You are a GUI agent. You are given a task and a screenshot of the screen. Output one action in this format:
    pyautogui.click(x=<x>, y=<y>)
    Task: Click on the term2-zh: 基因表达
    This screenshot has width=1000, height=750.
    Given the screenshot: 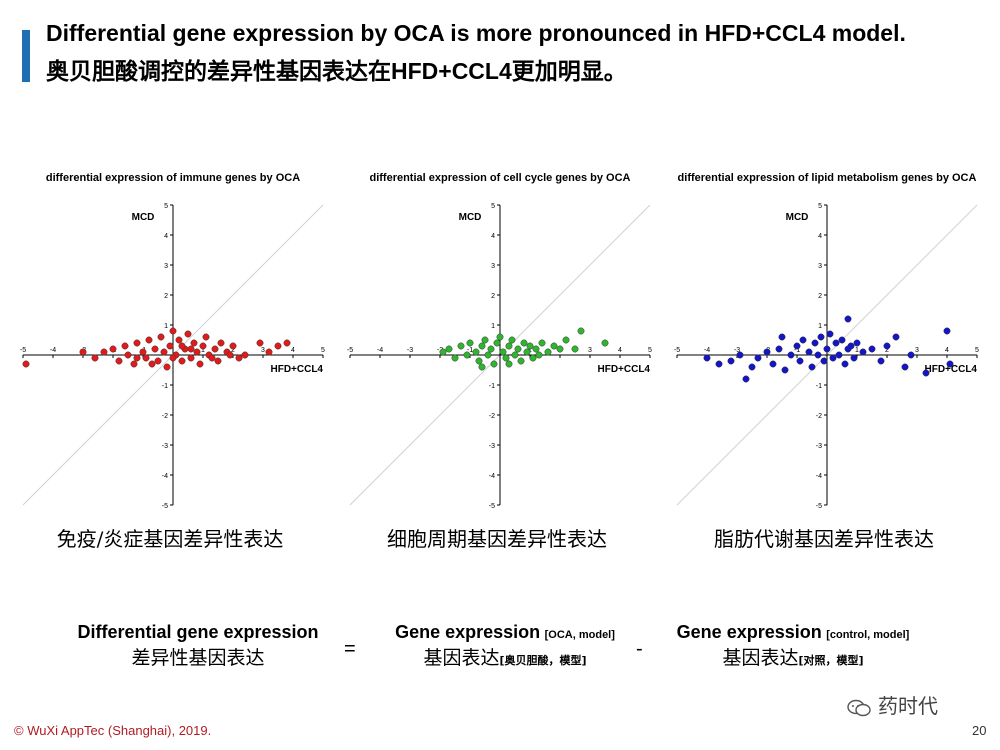 What is the action you would take?
    pyautogui.click(x=760, y=658)
    